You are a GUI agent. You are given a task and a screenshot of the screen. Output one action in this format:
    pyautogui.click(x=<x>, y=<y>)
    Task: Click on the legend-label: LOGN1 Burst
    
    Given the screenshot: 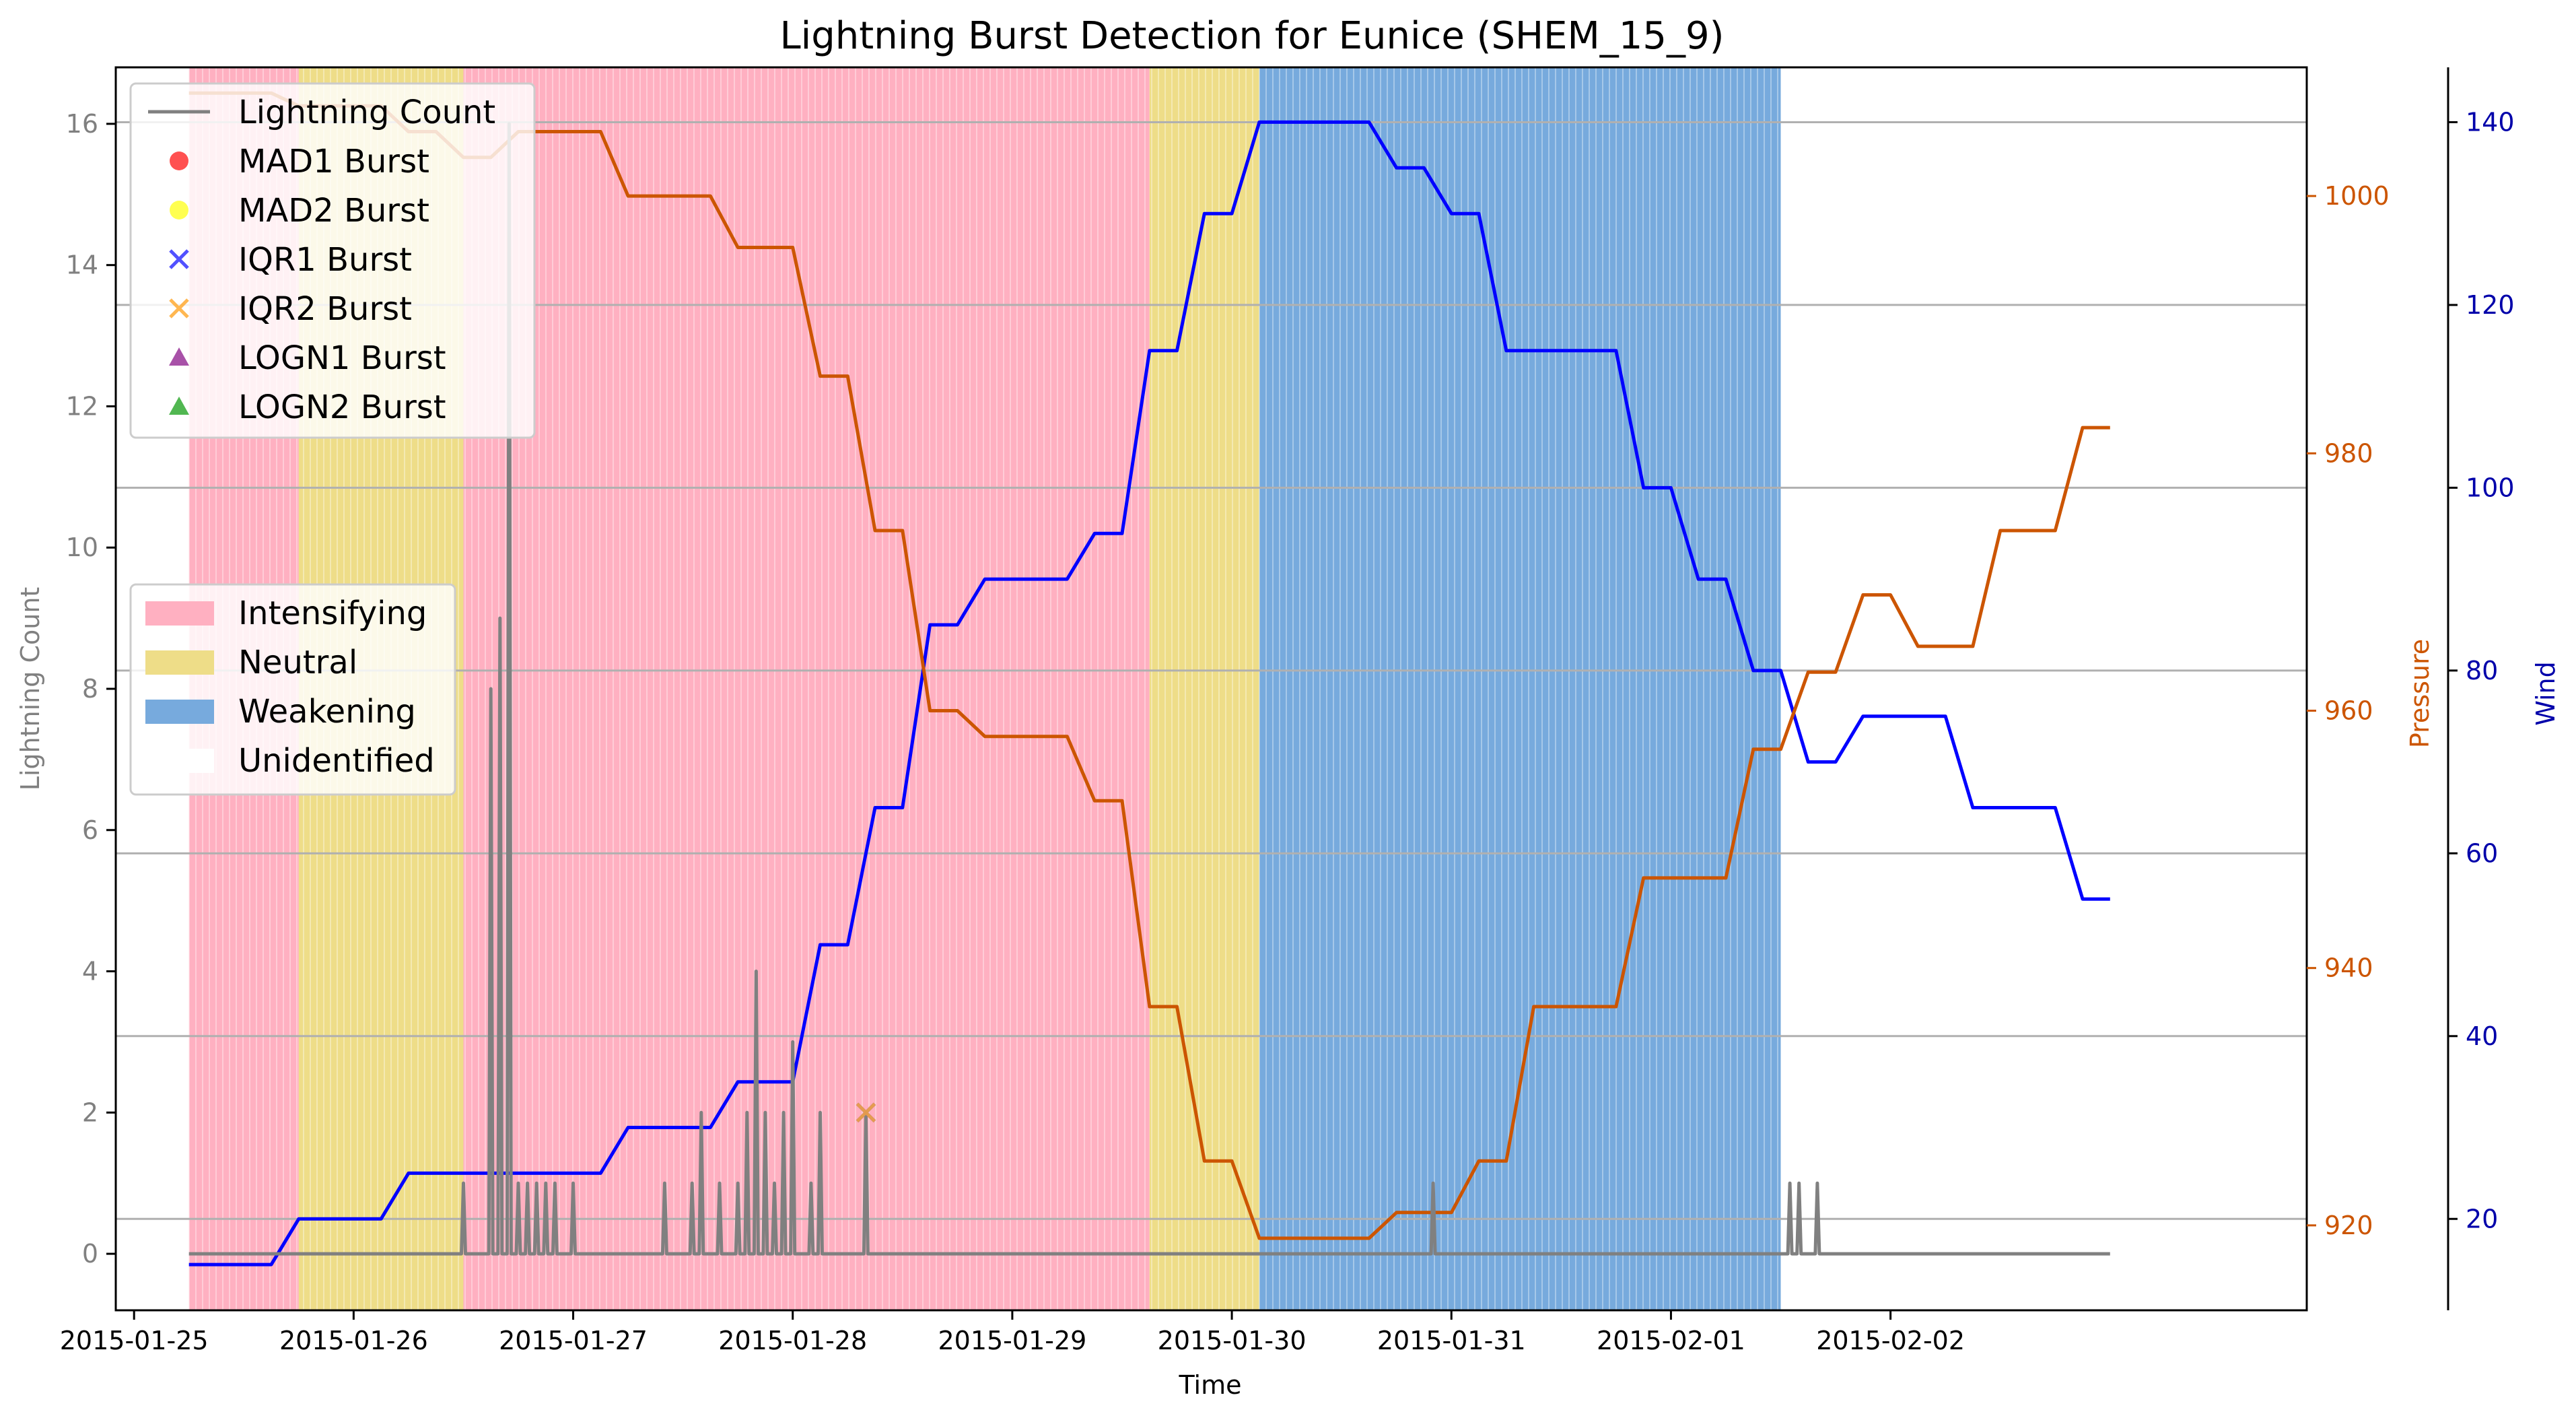 What is the action you would take?
    pyautogui.click(x=342, y=358)
    